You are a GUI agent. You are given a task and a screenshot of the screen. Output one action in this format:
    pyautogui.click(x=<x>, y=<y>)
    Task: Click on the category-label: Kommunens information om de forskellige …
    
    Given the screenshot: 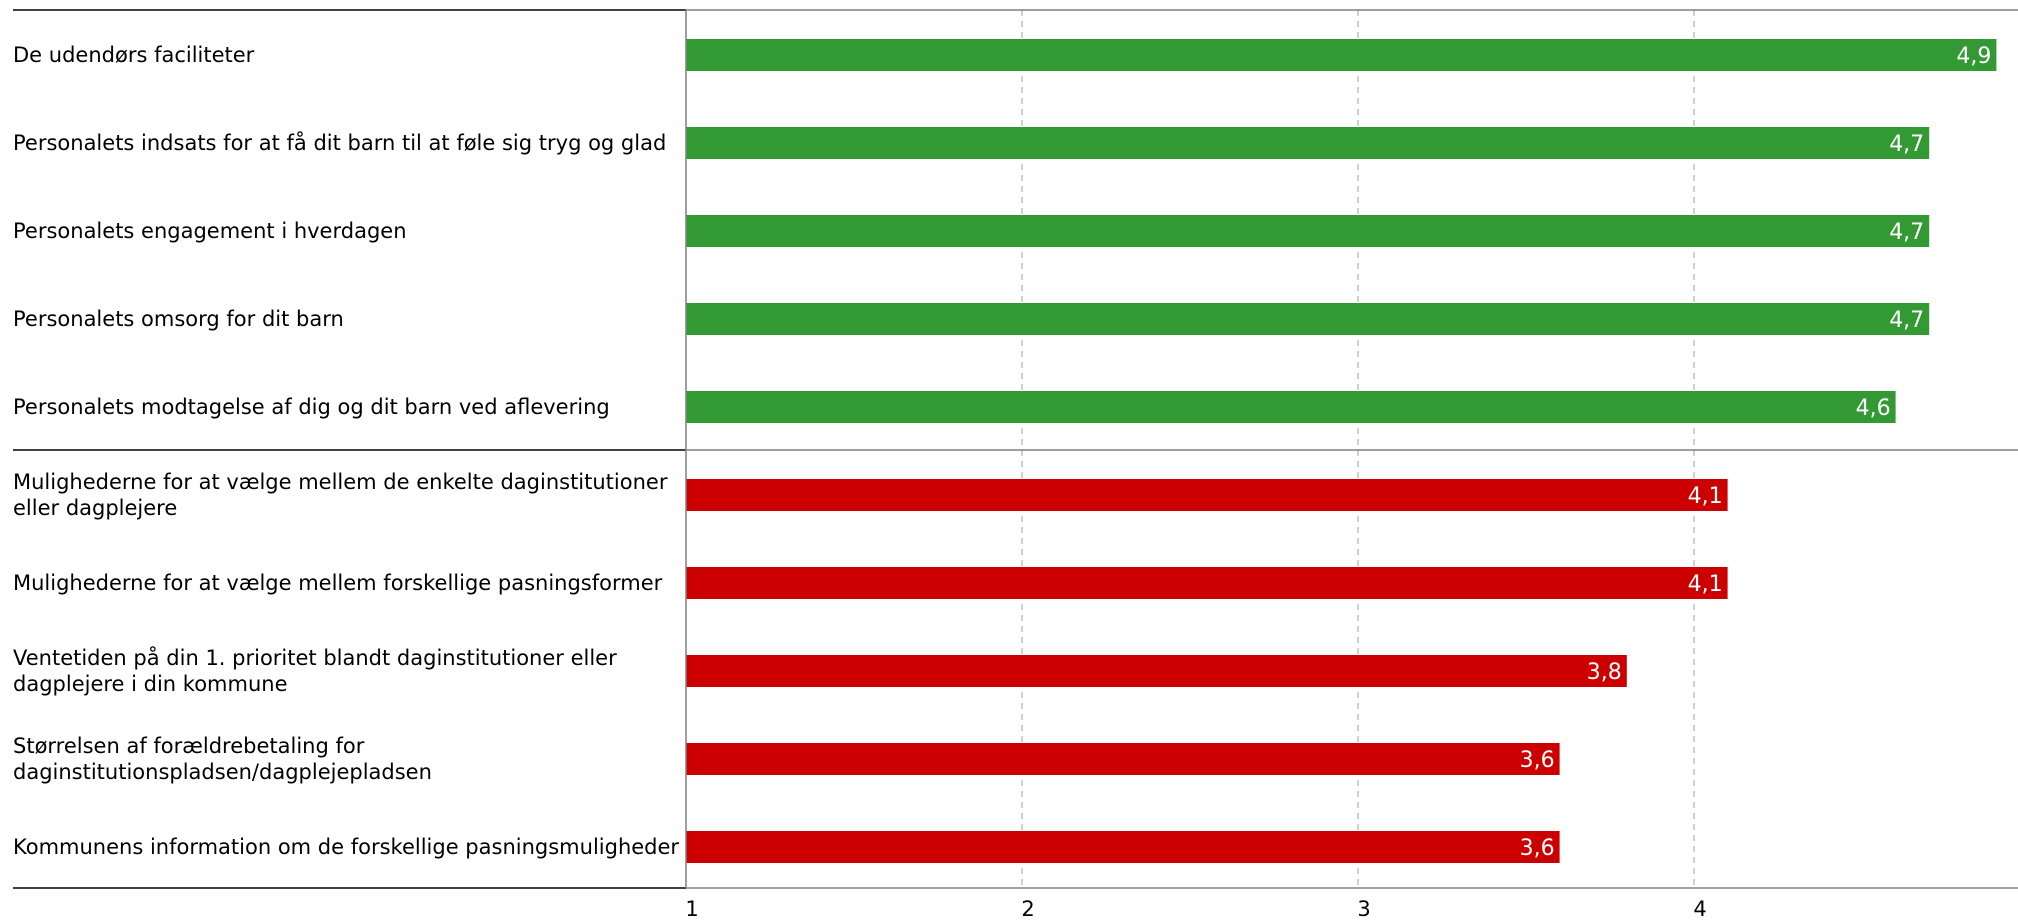 What is the action you would take?
    pyautogui.click(x=348, y=847)
    